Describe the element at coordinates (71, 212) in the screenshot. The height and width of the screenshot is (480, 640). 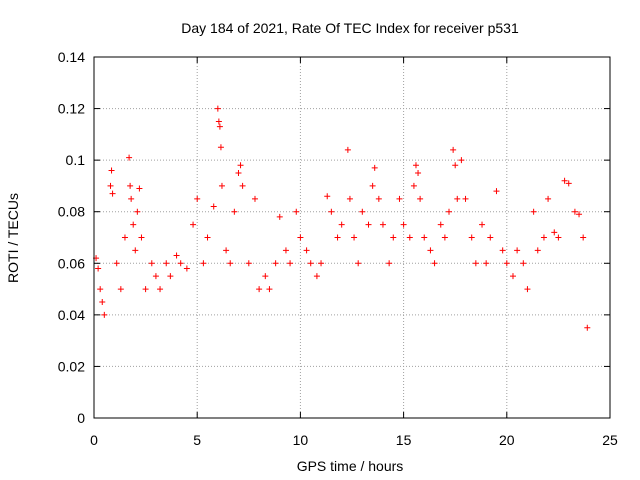
I see `y-tick-label: 0.08` at that location.